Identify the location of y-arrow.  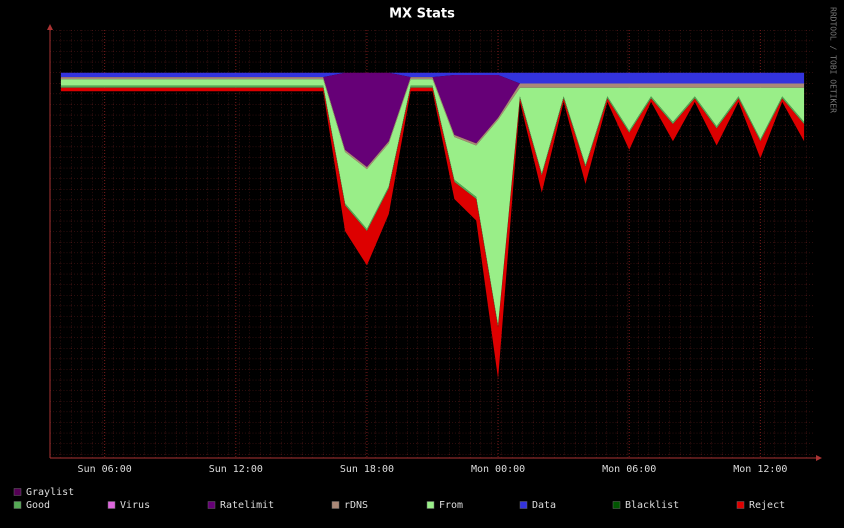
(50, 27).